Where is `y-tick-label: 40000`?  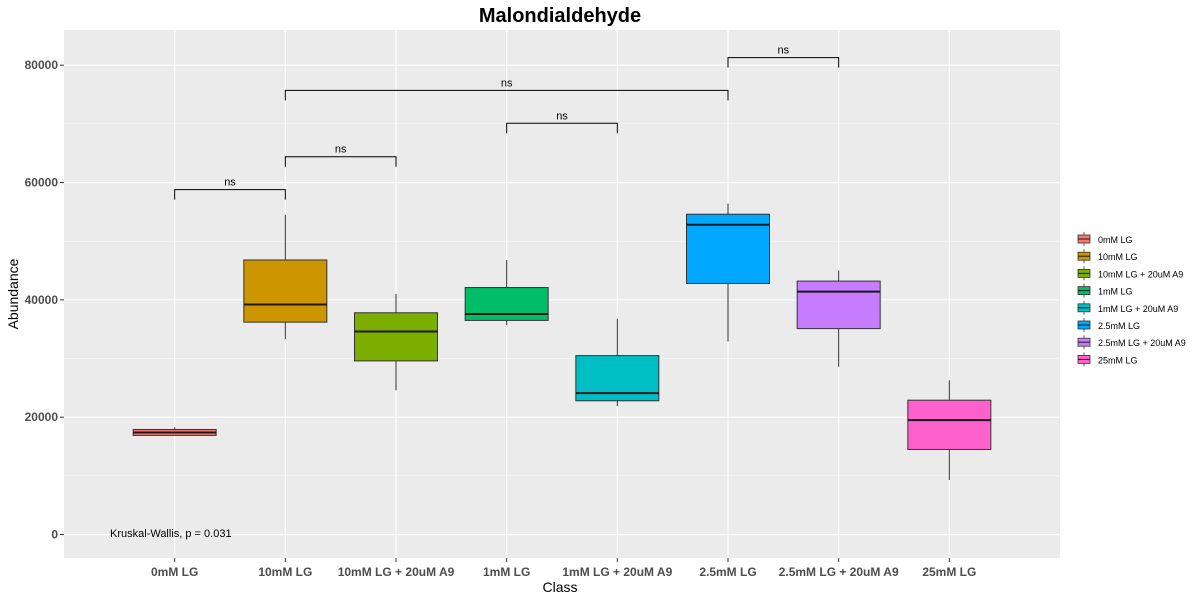 y-tick-label: 40000 is located at coordinates (42, 300).